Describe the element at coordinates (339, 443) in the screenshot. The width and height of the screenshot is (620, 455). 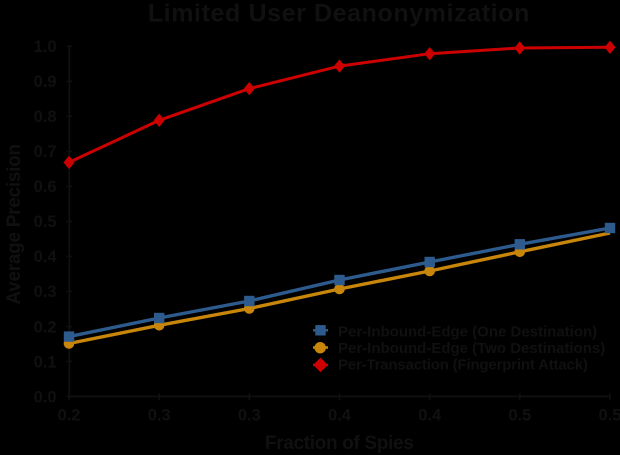
I see `svg-text: Fraction of Spies` at that location.